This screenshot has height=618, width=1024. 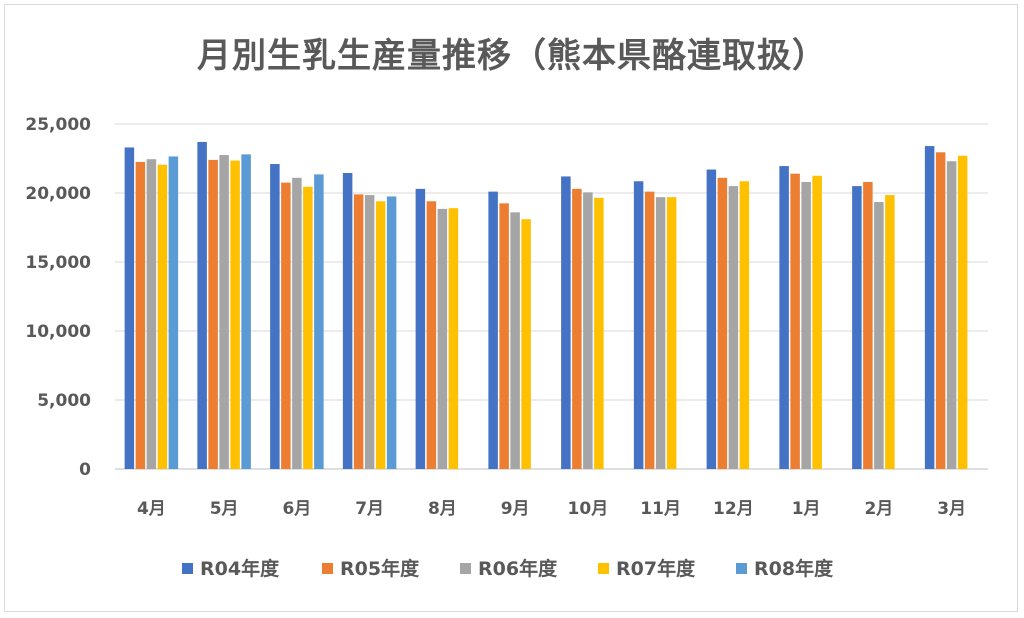 What do you see at coordinates (878, 509) in the screenshot?
I see `x-tick-label: 2月` at bounding box center [878, 509].